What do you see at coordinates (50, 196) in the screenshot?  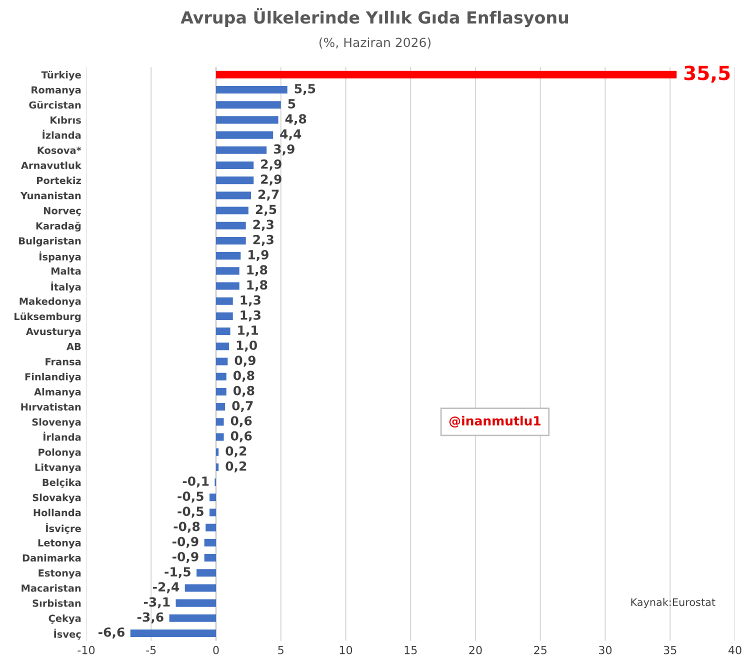 I see `y-tick-label: Yunanistan` at bounding box center [50, 196].